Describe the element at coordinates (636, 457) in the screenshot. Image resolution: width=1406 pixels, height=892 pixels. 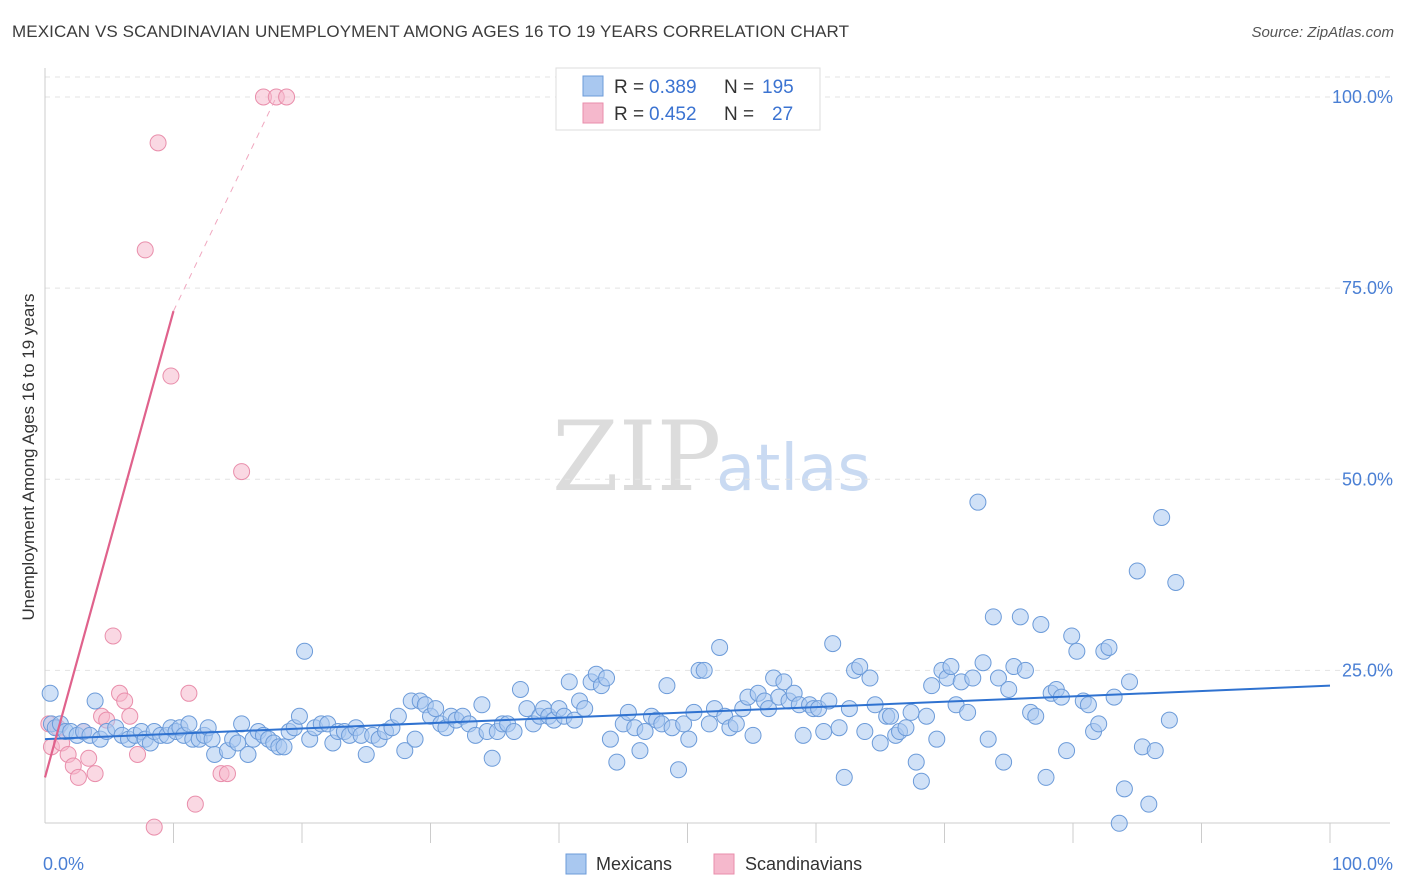
I see `watermark-zip: ZIP` at that location.